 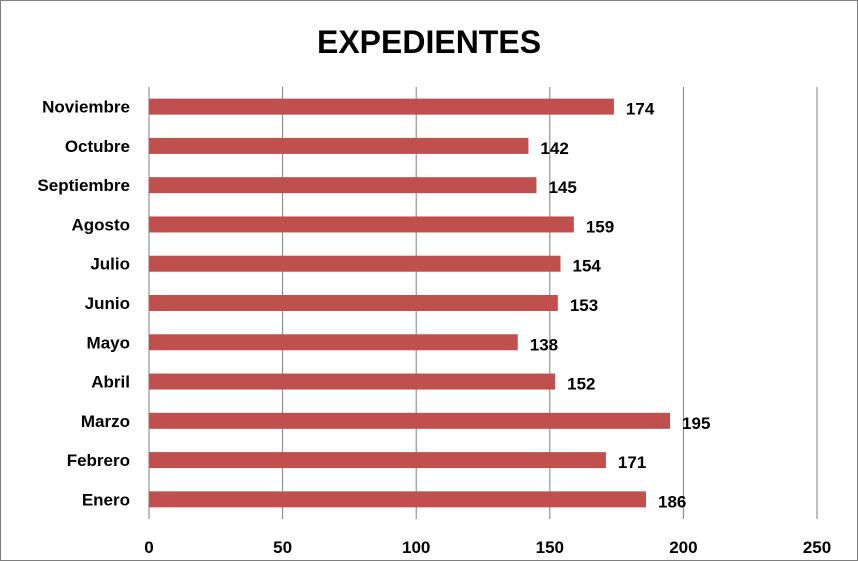 What do you see at coordinates (86, 107) in the screenshot?
I see `category-label-noviembre: Noviembre` at bounding box center [86, 107].